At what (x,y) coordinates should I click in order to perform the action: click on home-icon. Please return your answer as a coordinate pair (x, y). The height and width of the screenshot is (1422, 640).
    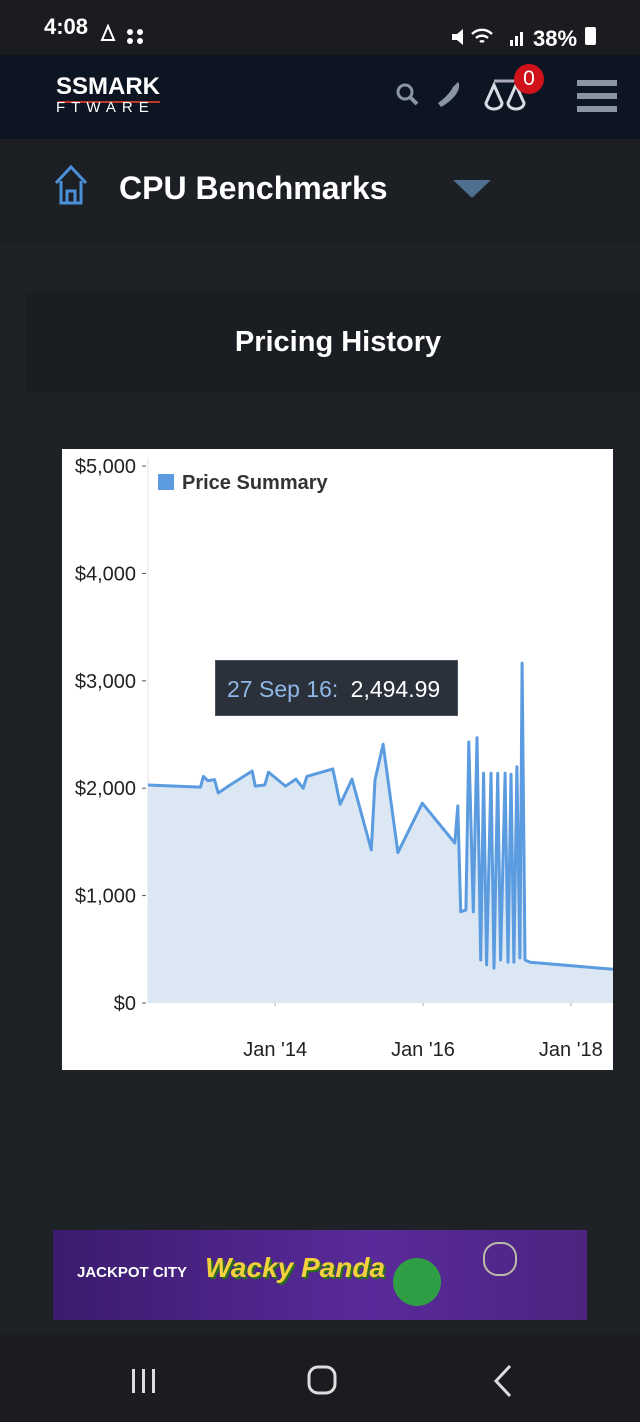
    Looking at the image, I should click on (71, 185).